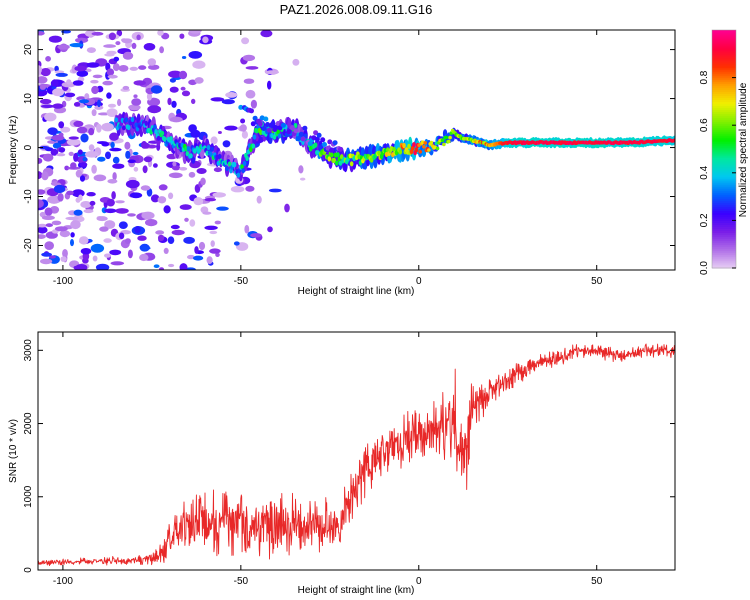 The height and width of the screenshot is (600, 750). I want to click on colorbar-ticks: 0.0 0.2 0.4 0.6 0.8, so click(717, 172).